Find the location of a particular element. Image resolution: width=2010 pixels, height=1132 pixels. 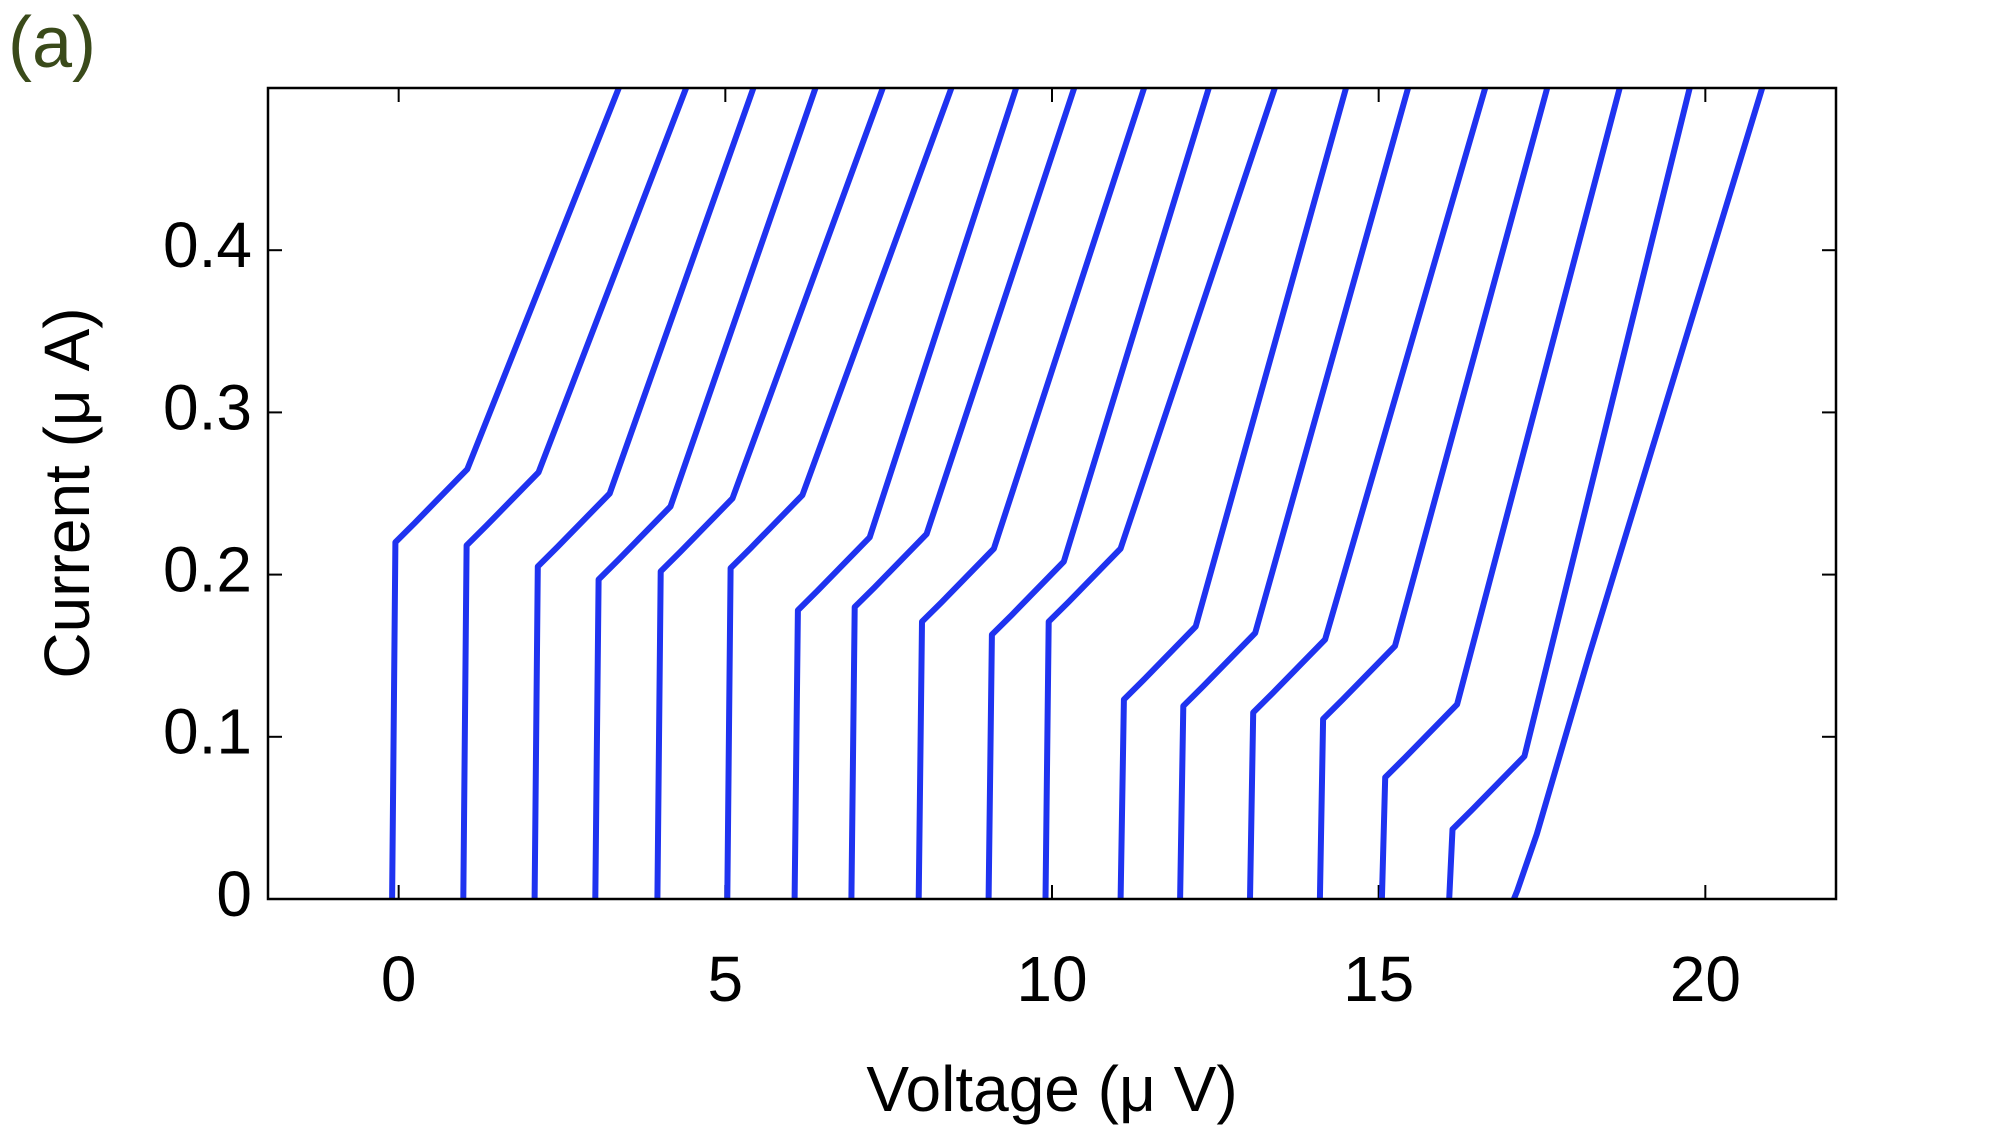

x-tick-label: 10 is located at coordinates (1051, 979).